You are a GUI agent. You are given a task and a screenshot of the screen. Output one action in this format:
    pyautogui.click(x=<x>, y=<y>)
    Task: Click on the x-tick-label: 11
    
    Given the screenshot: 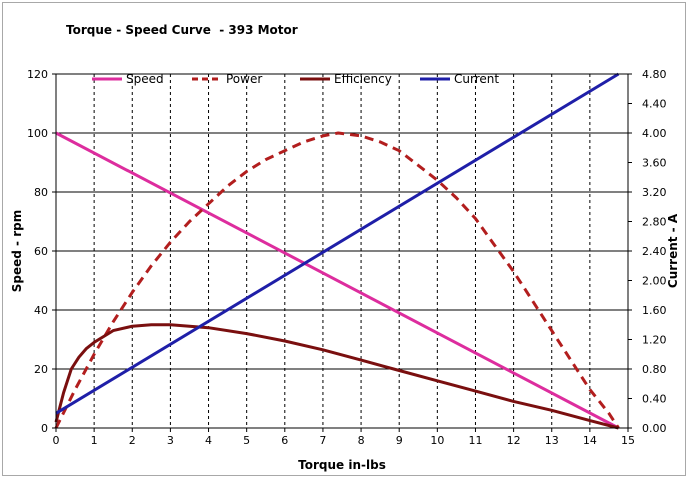 What is the action you would take?
    pyautogui.click(x=475, y=440)
    